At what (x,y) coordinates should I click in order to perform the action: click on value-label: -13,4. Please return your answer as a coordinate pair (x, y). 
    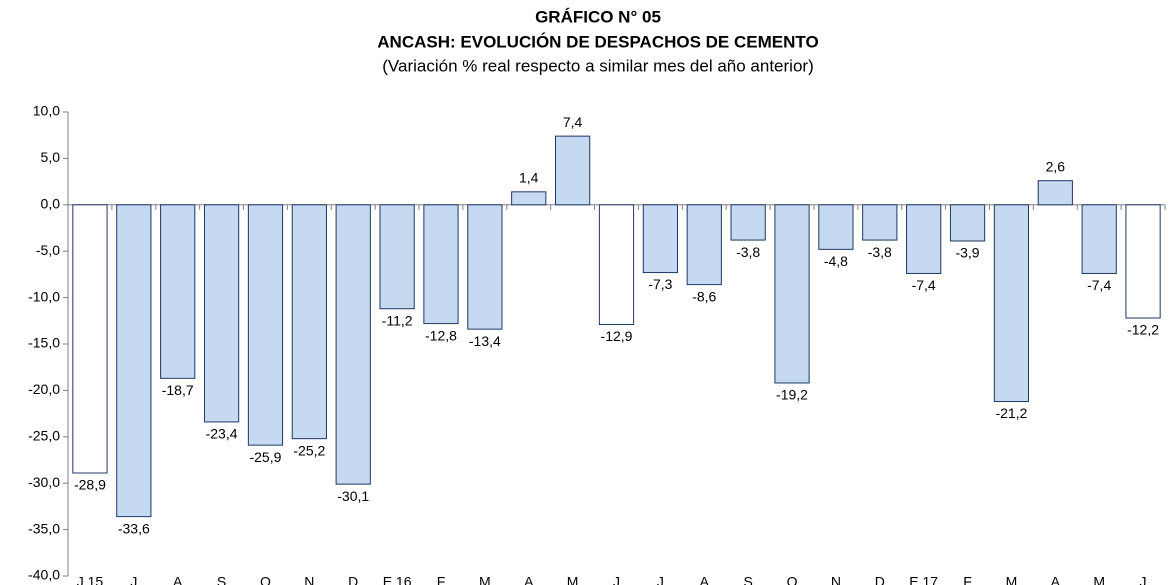
    Looking at the image, I should click on (485, 341).